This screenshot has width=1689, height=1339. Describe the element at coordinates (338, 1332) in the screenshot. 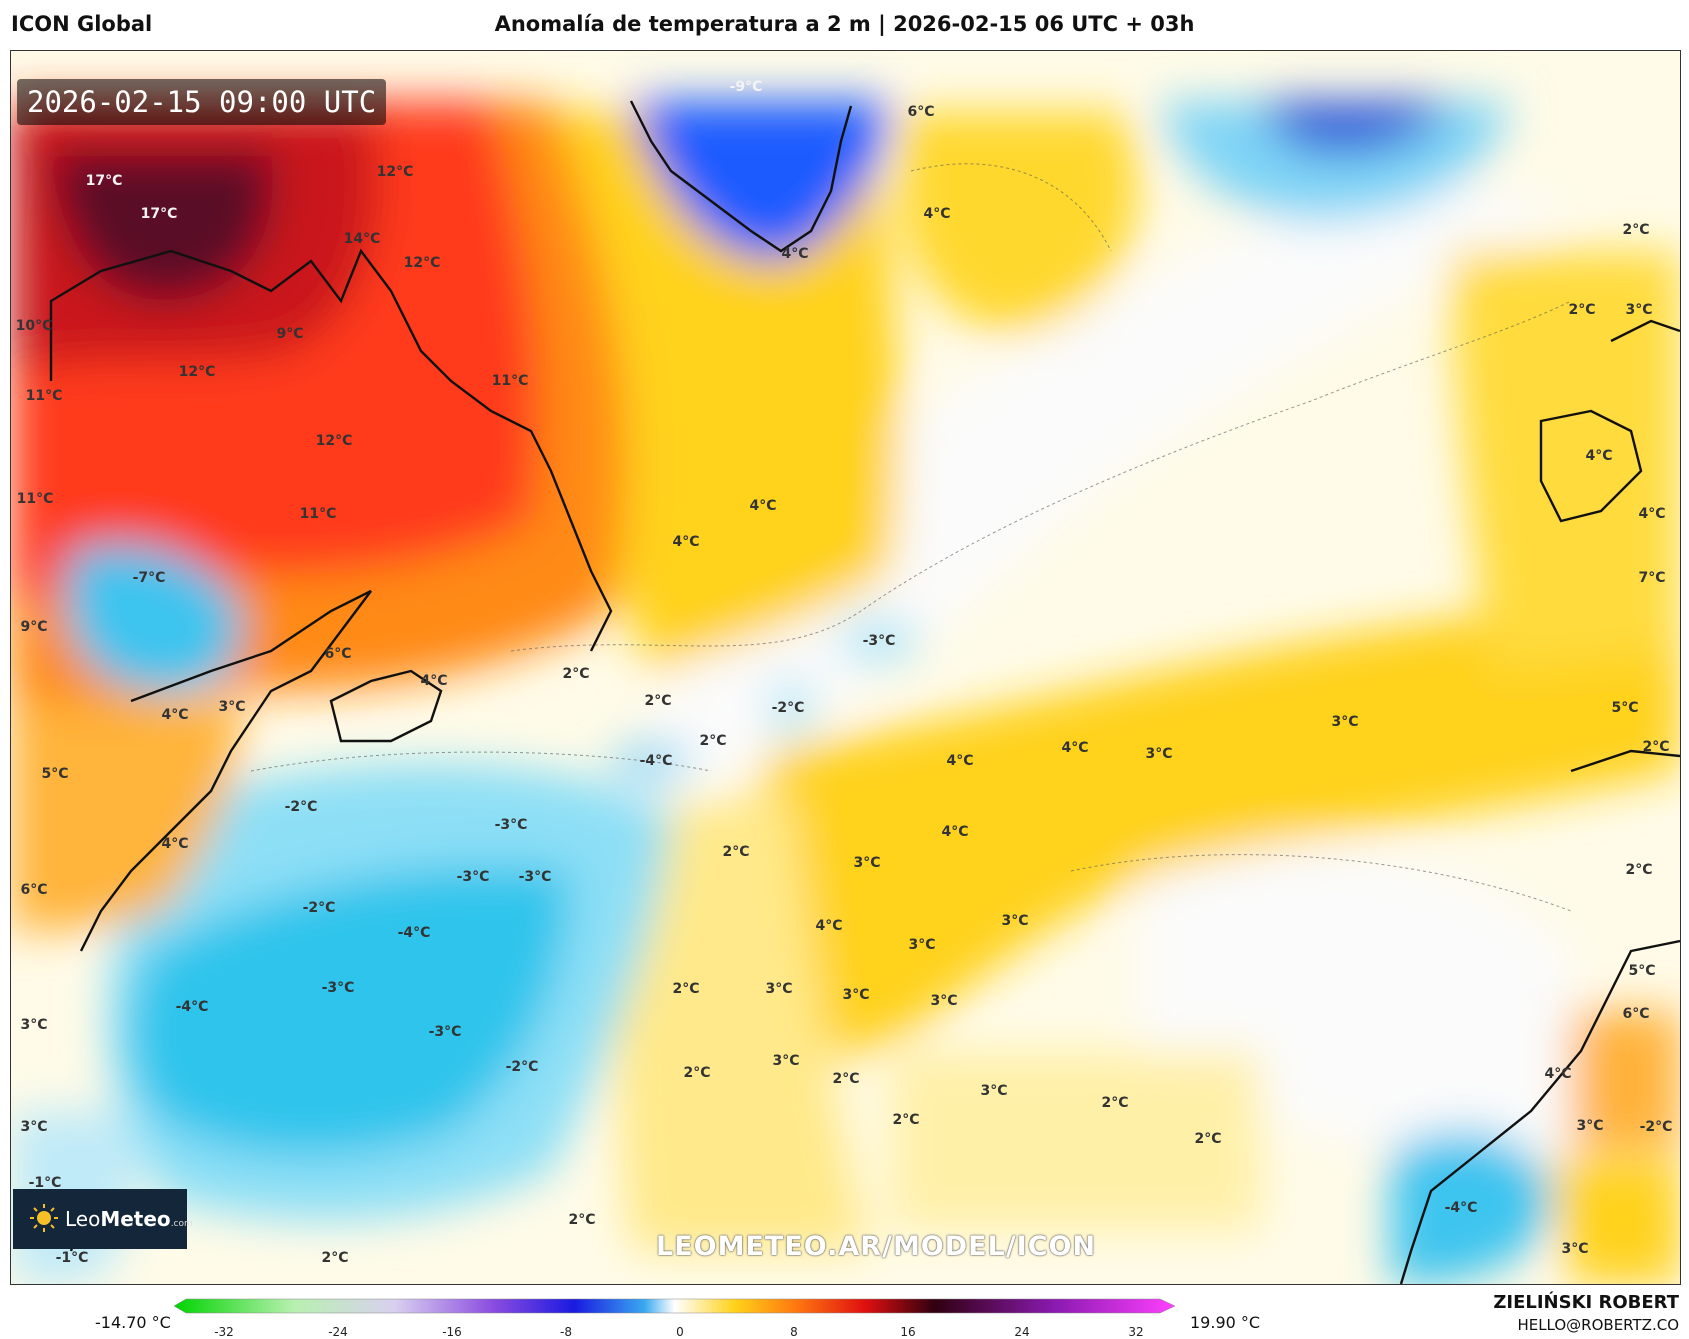

I see `scale-tick-label: -24` at that location.